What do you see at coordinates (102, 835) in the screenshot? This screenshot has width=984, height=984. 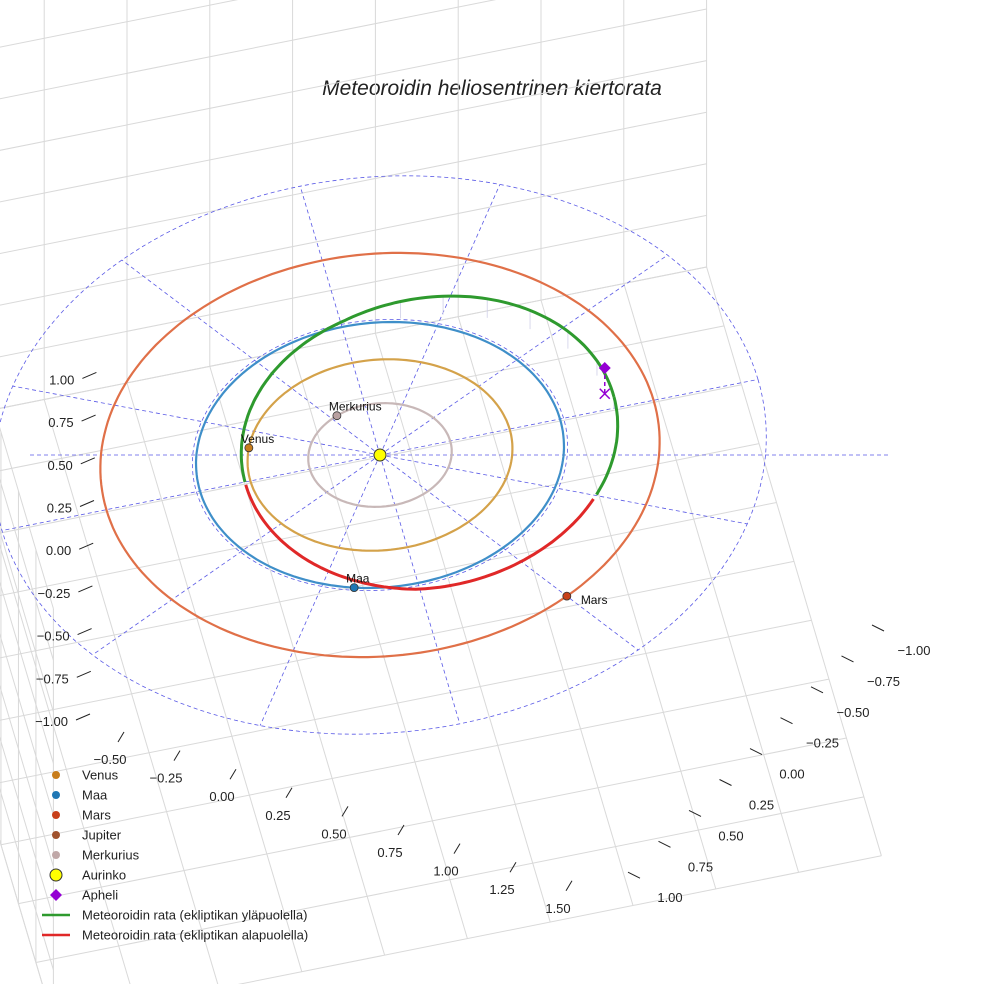 I see `legend-label: Jupiter` at bounding box center [102, 835].